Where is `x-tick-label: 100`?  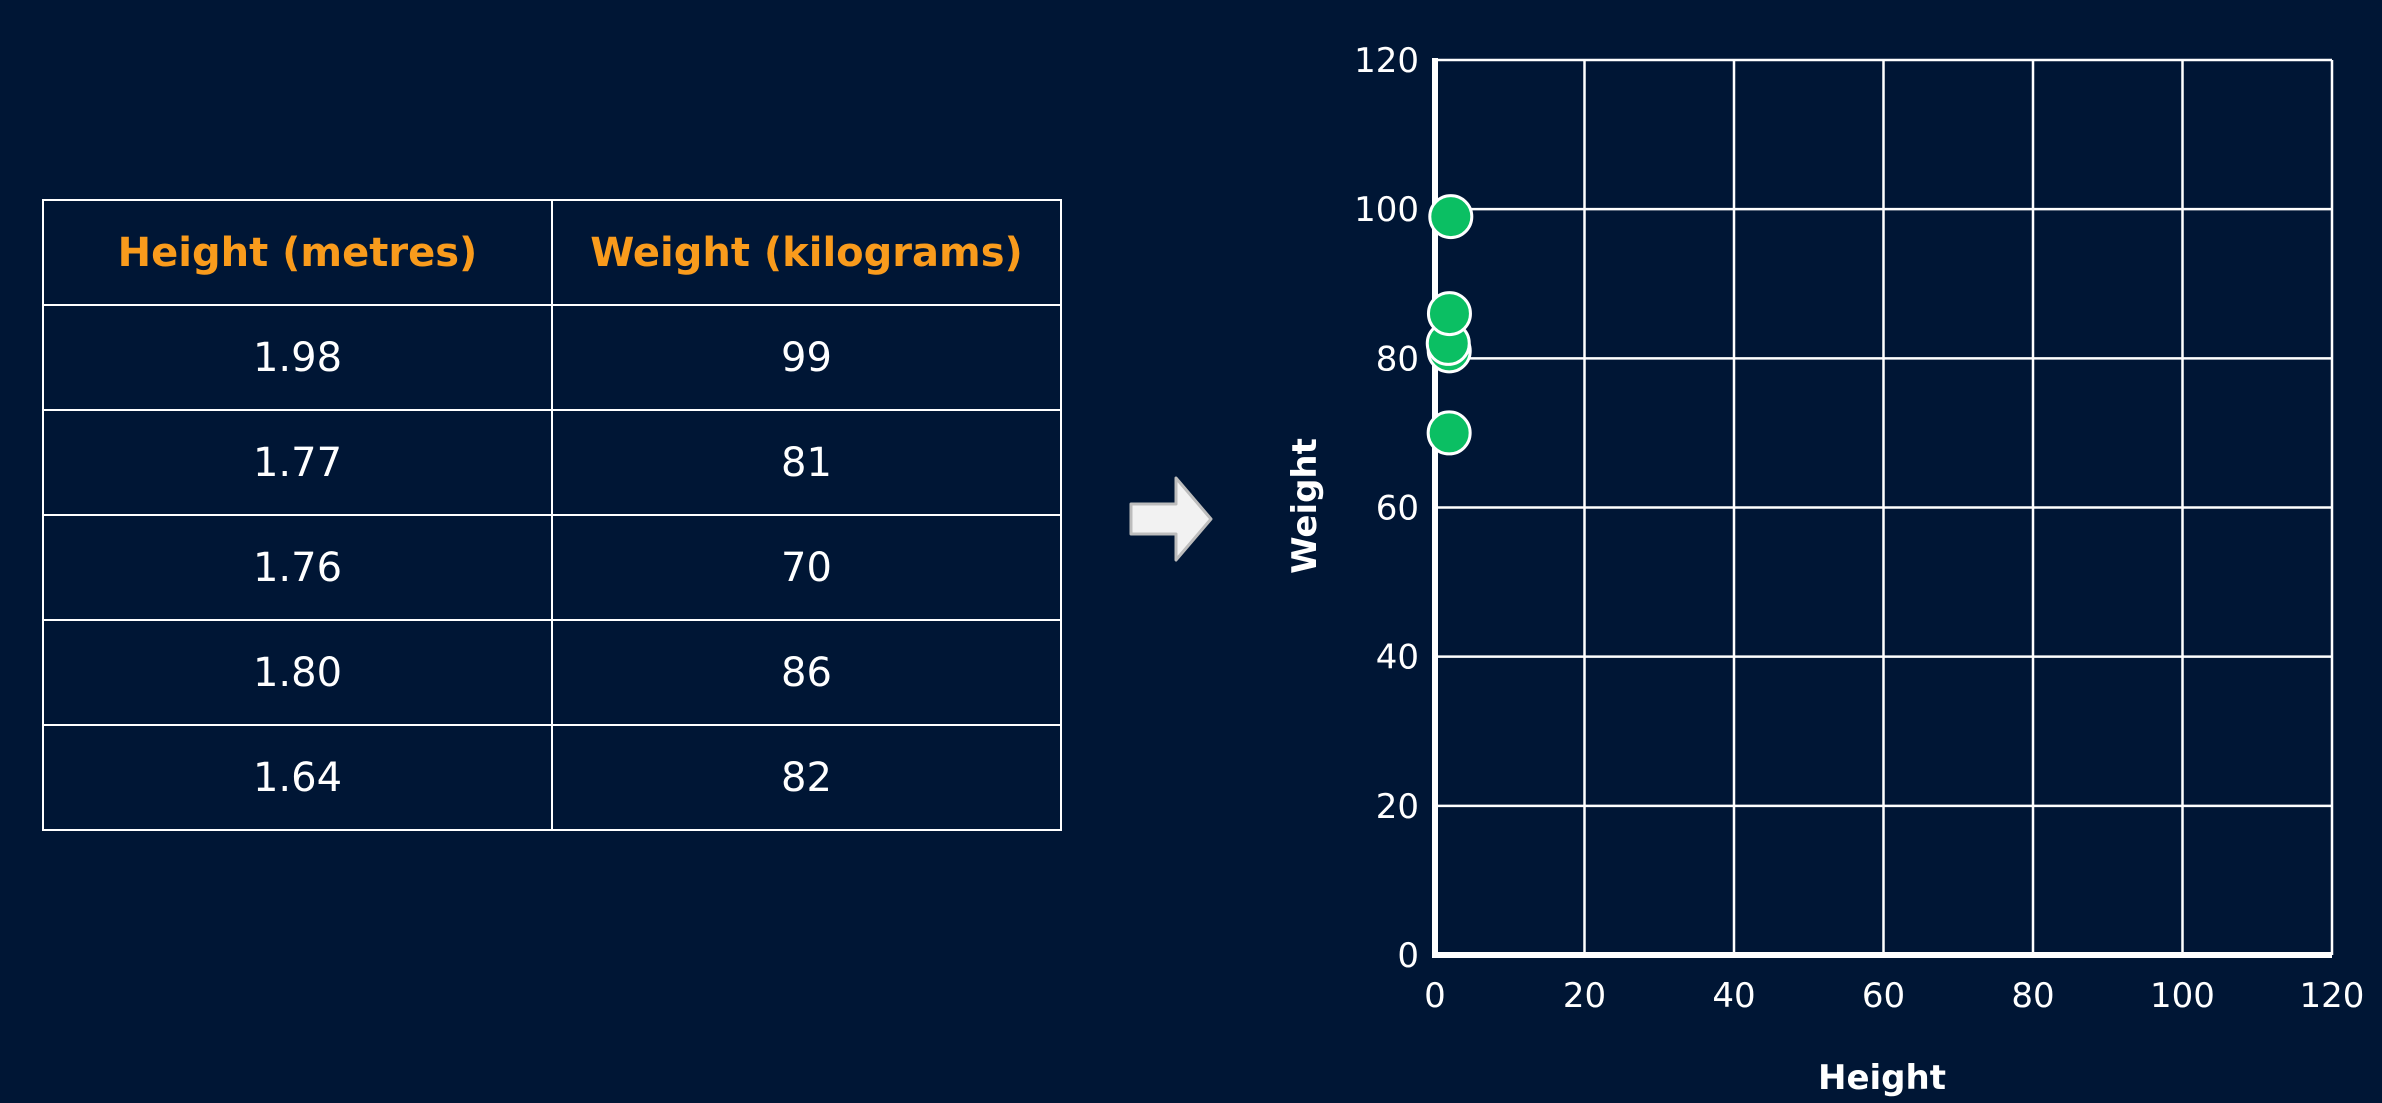
x-tick-label: 100 is located at coordinates (2182, 996).